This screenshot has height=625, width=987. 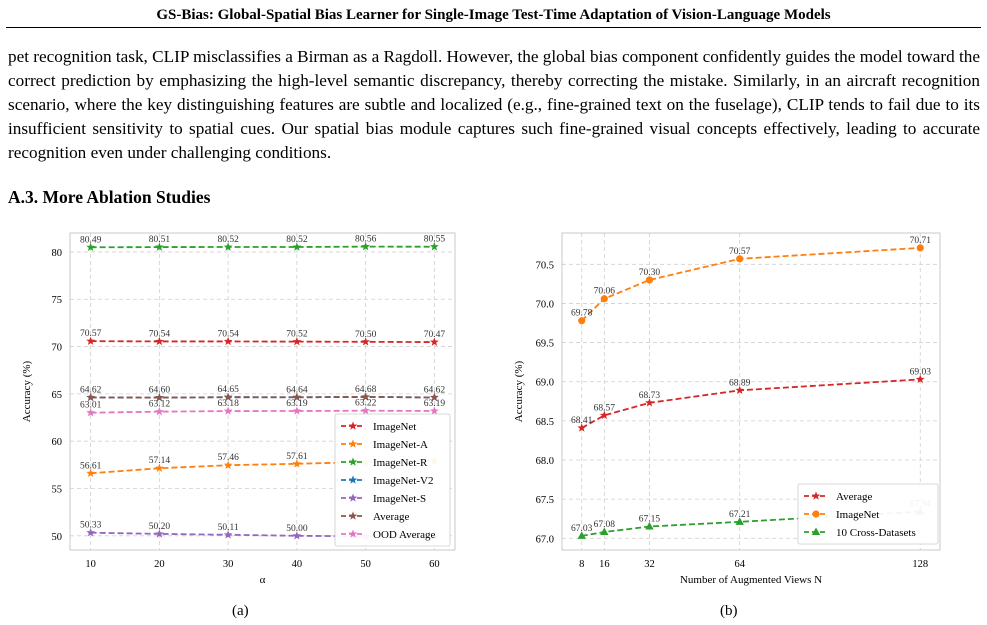 What do you see at coordinates (228, 334) in the screenshot?
I see `data-label: 70.54` at bounding box center [228, 334].